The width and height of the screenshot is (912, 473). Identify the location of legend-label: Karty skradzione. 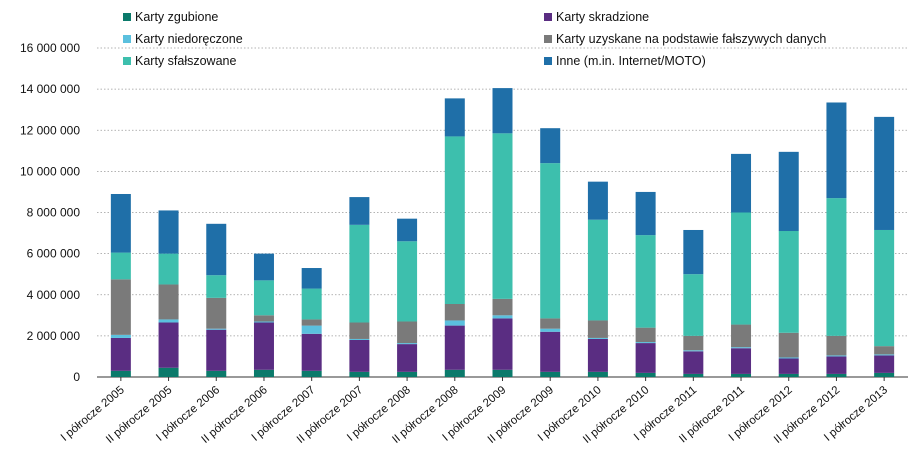
(603, 17).